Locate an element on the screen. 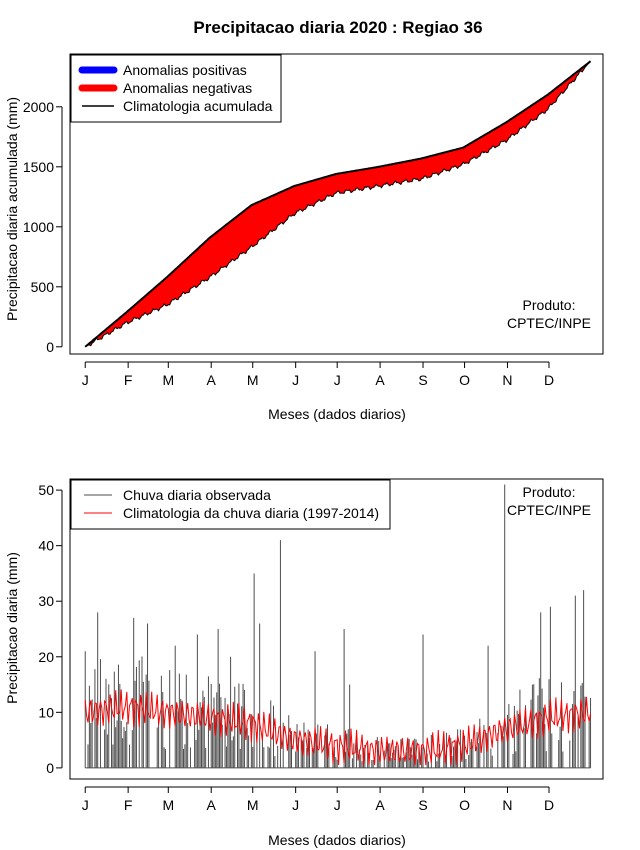 This screenshot has width=640, height=850. product-label-top-line1: Produto: is located at coordinates (549, 305).